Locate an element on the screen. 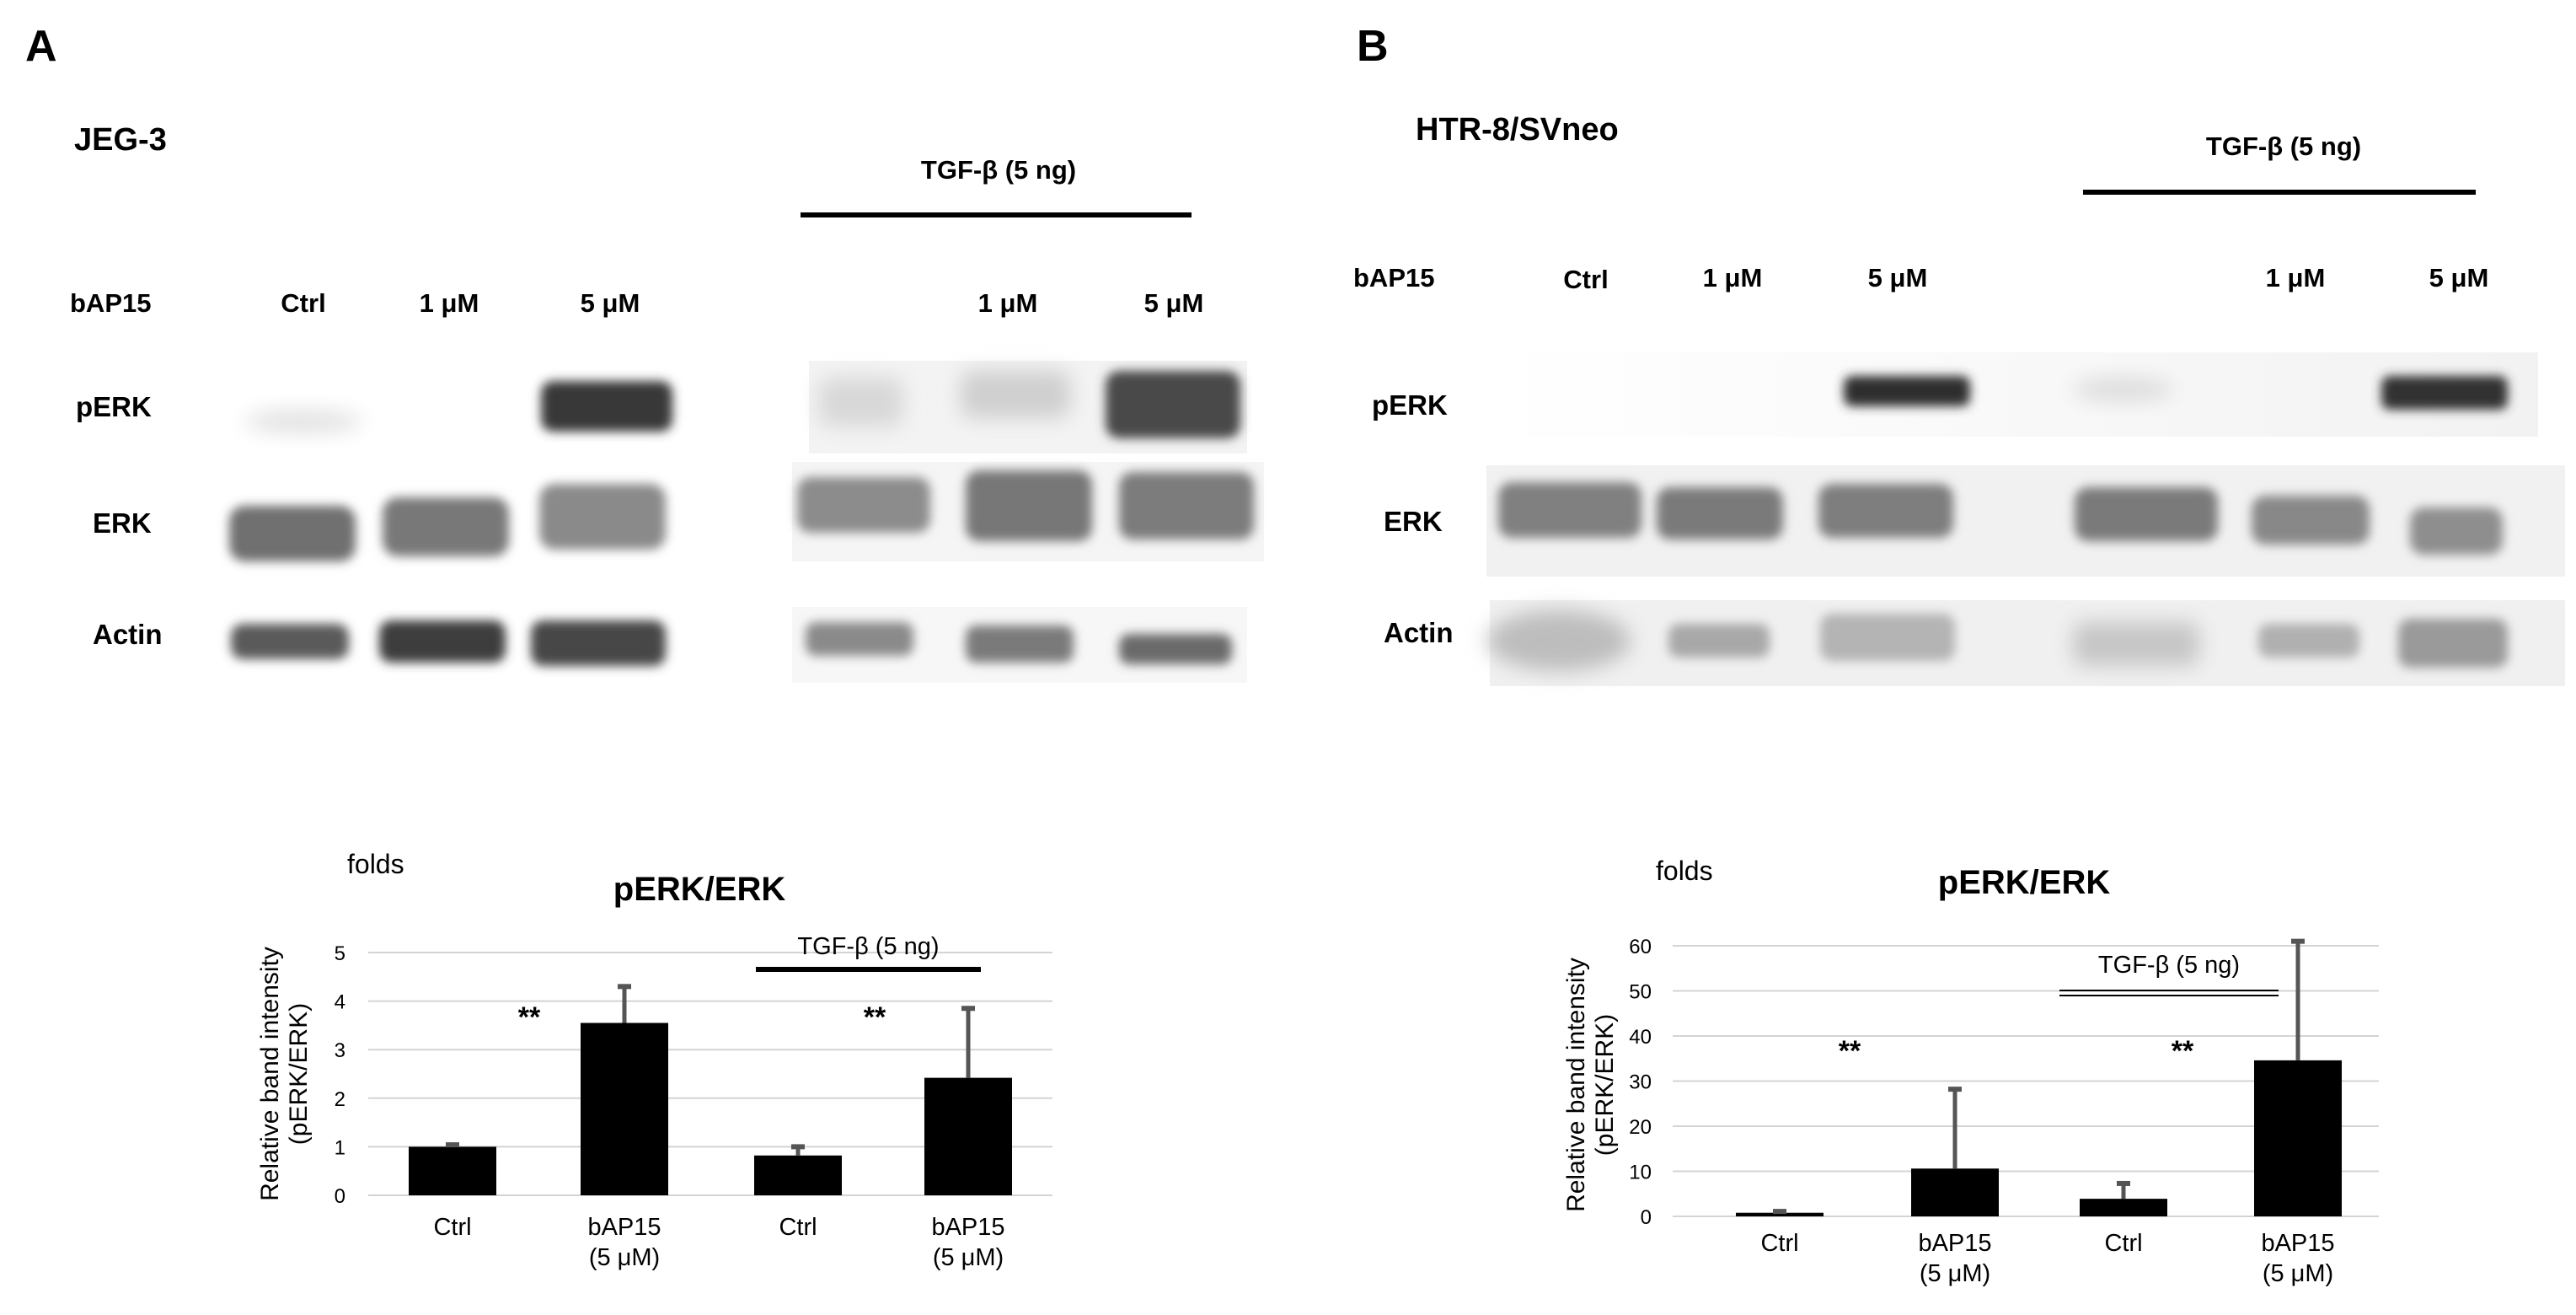 This screenshot has height=1315, width=2576. panel-b-band-perk-tgf-5um is located at coordinates (2444, 393).